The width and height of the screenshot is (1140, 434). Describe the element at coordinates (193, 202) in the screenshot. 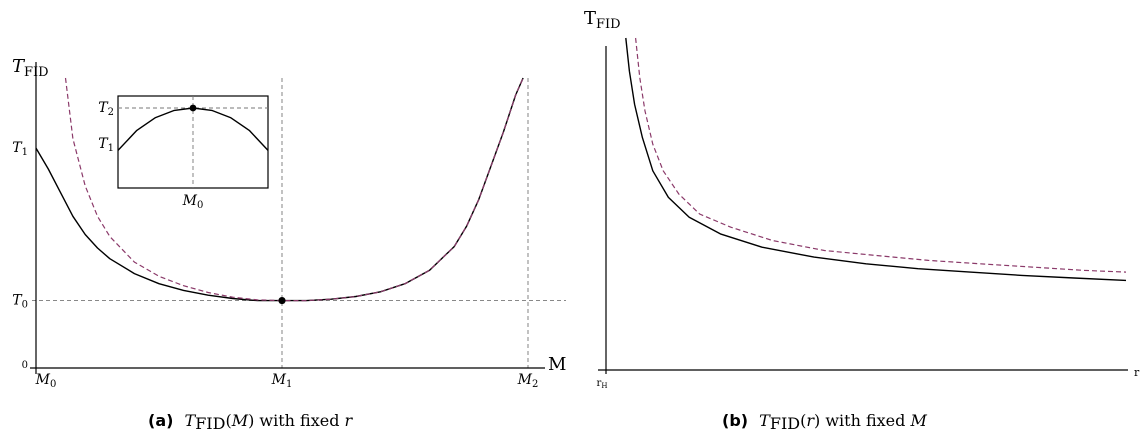

I see `inset-x-tick-label: M0` at that location.